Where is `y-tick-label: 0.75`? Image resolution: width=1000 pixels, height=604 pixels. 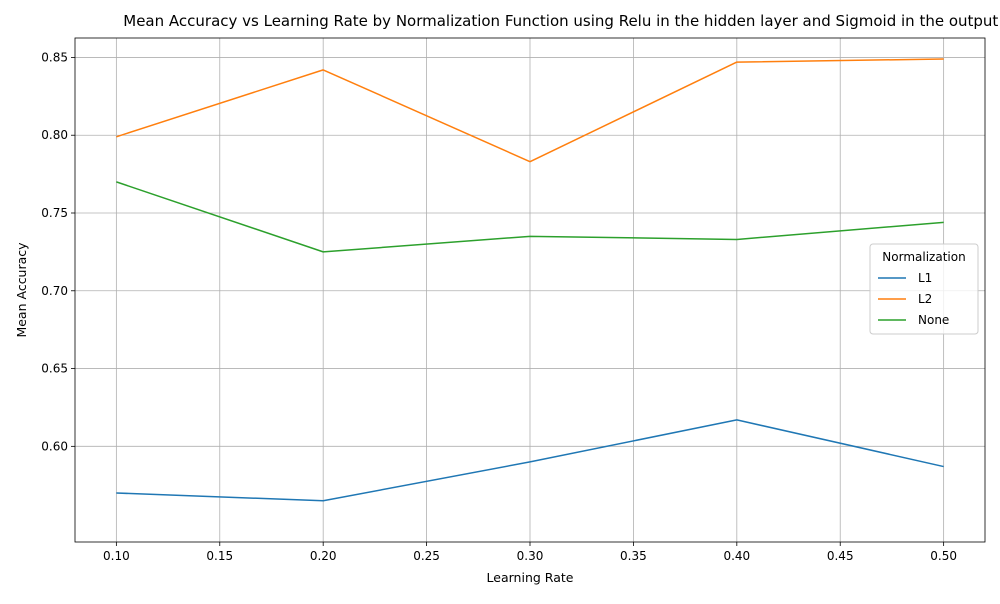
y-tick-label: 0.75 is located at coordinates (54, 213).